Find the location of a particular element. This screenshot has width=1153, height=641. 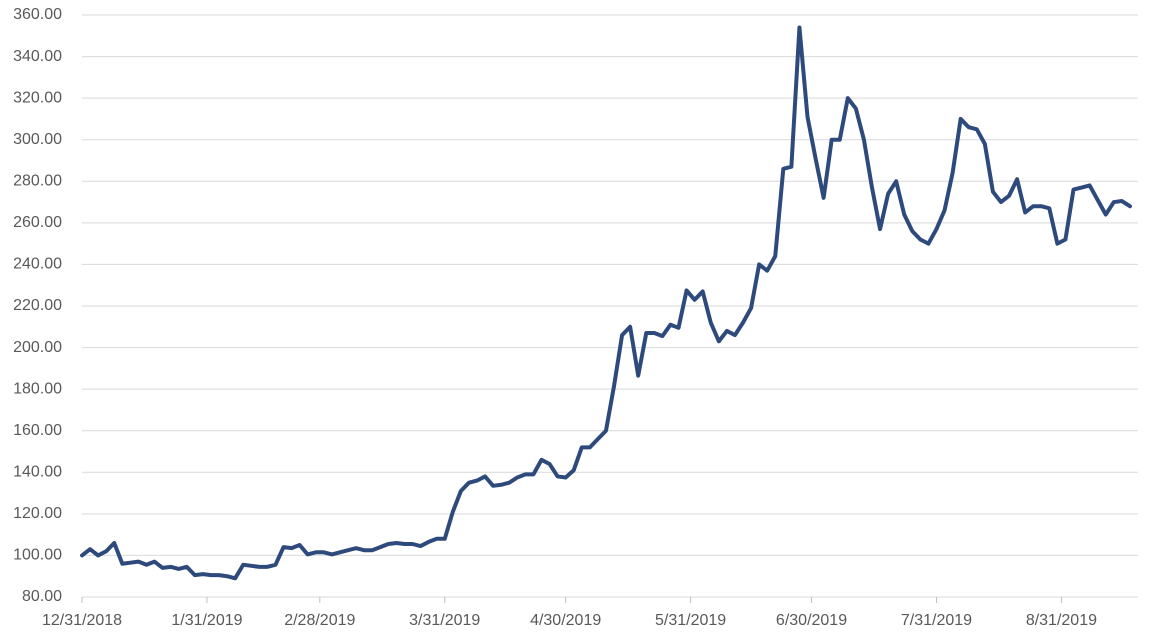

y-tick-label: 200.00 is located at coordinates (37, 347).